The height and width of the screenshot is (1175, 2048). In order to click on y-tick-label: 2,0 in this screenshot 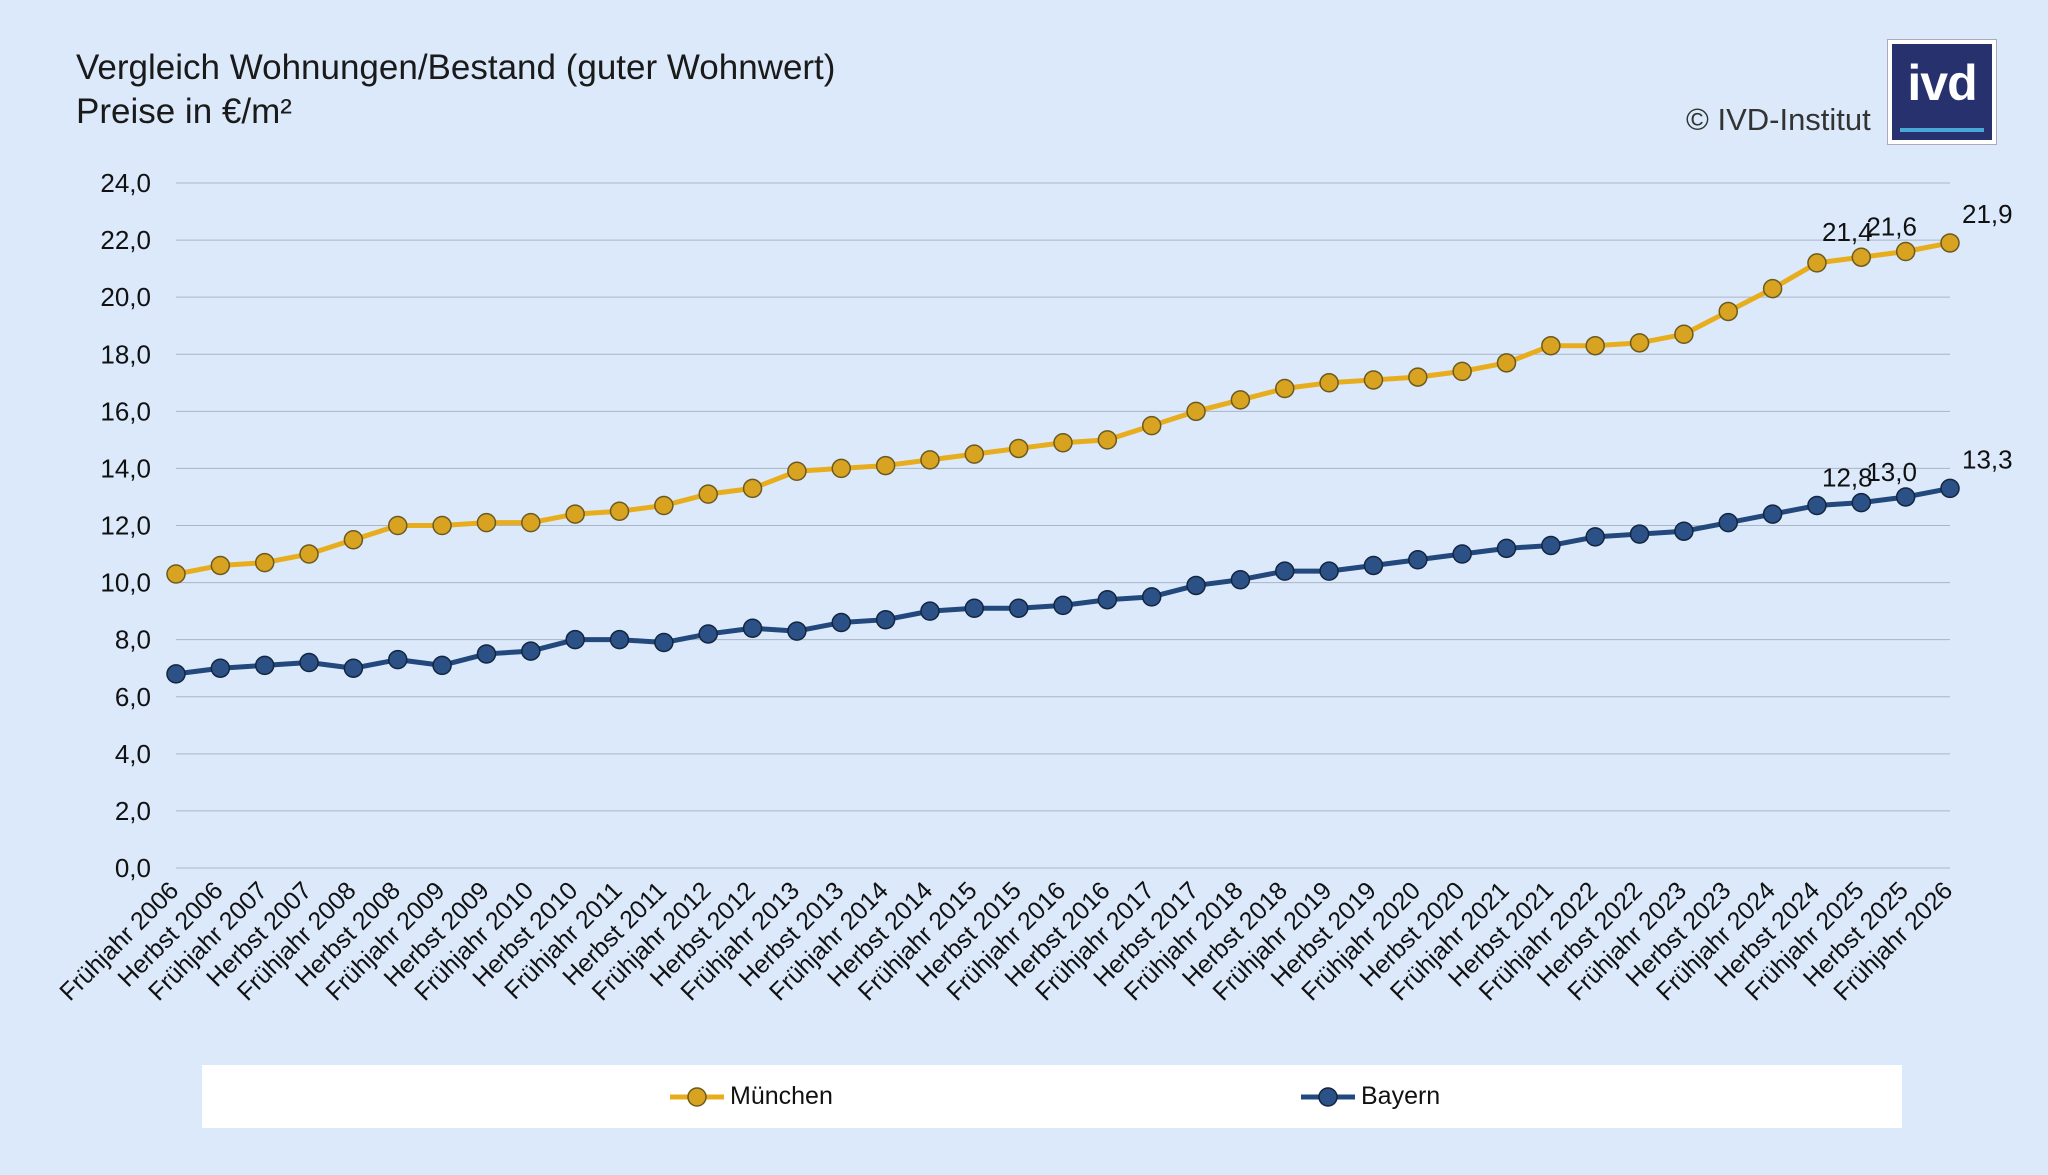, I will do `click(133, 811)`.